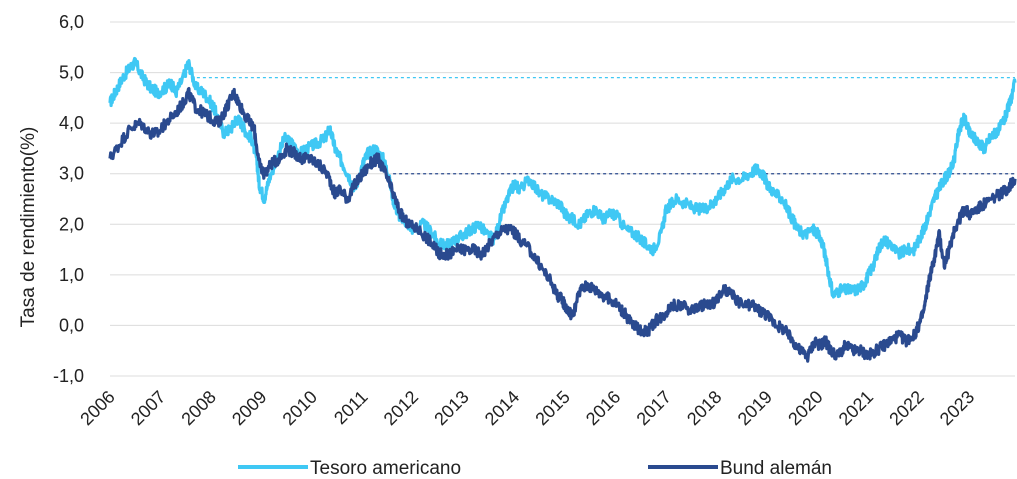 Image resolution: width=1017 pixels, height=479 pixels. What do you see at coordinates (805, 408) in the screenshot?
I see `x-tick-label: 2020` at bounding box center [805, 408].